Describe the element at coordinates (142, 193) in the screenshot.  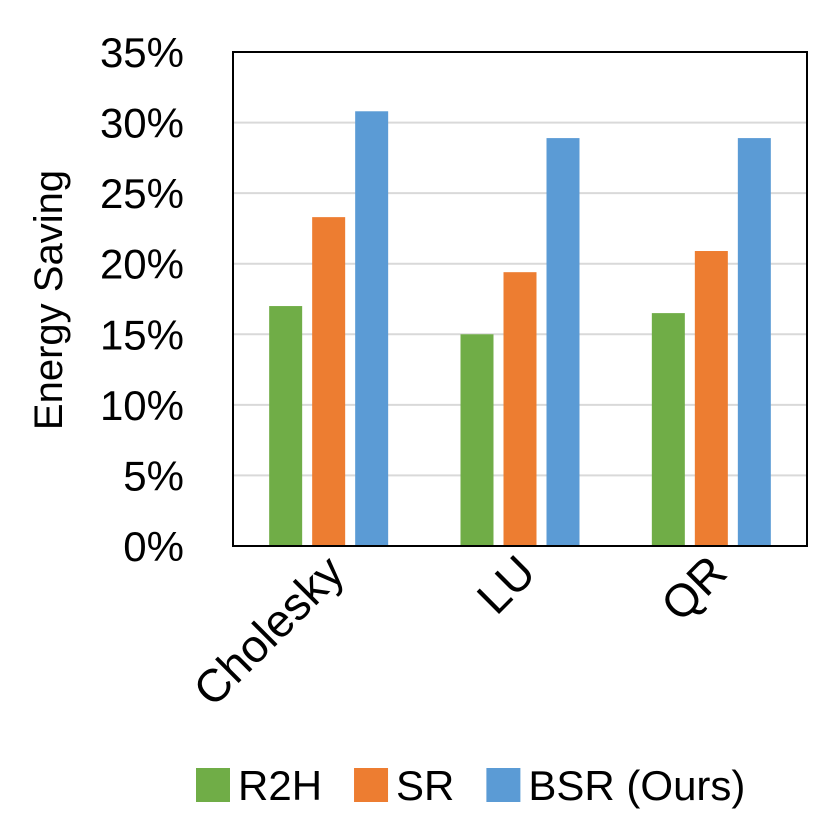
I see `y-tick-label: 25%` at that location.